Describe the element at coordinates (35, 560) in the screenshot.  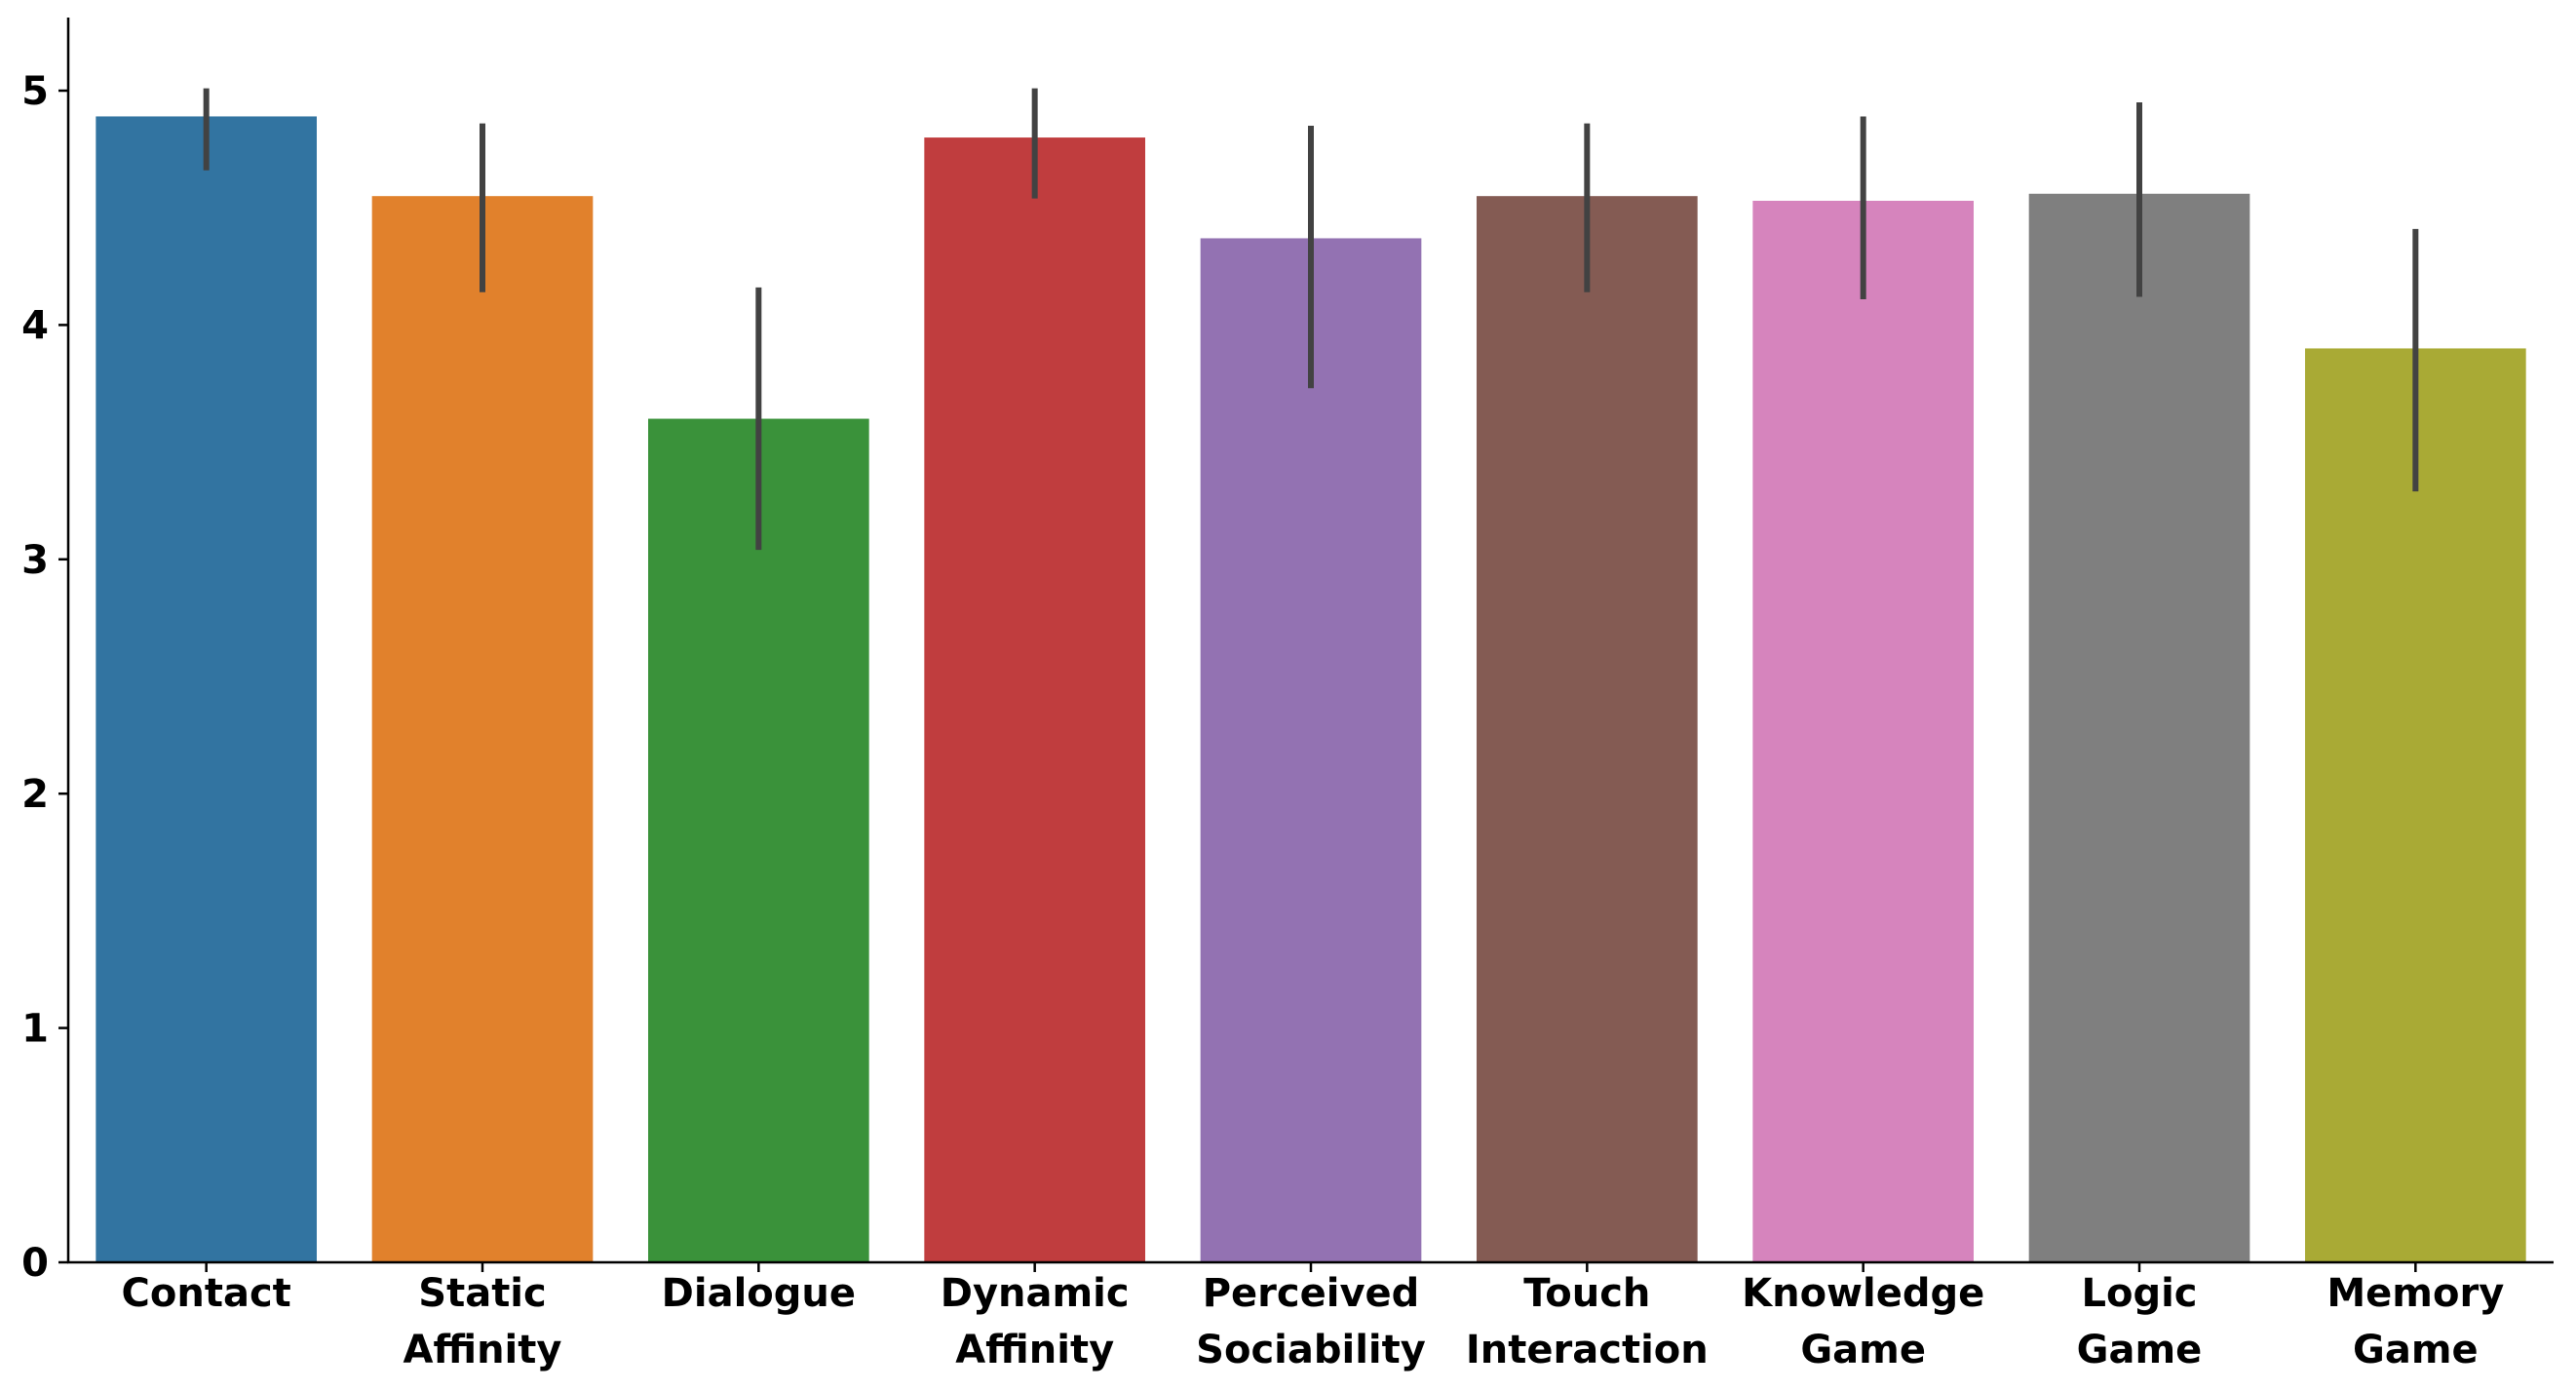
I see `y-tick-label: 3` at that location.